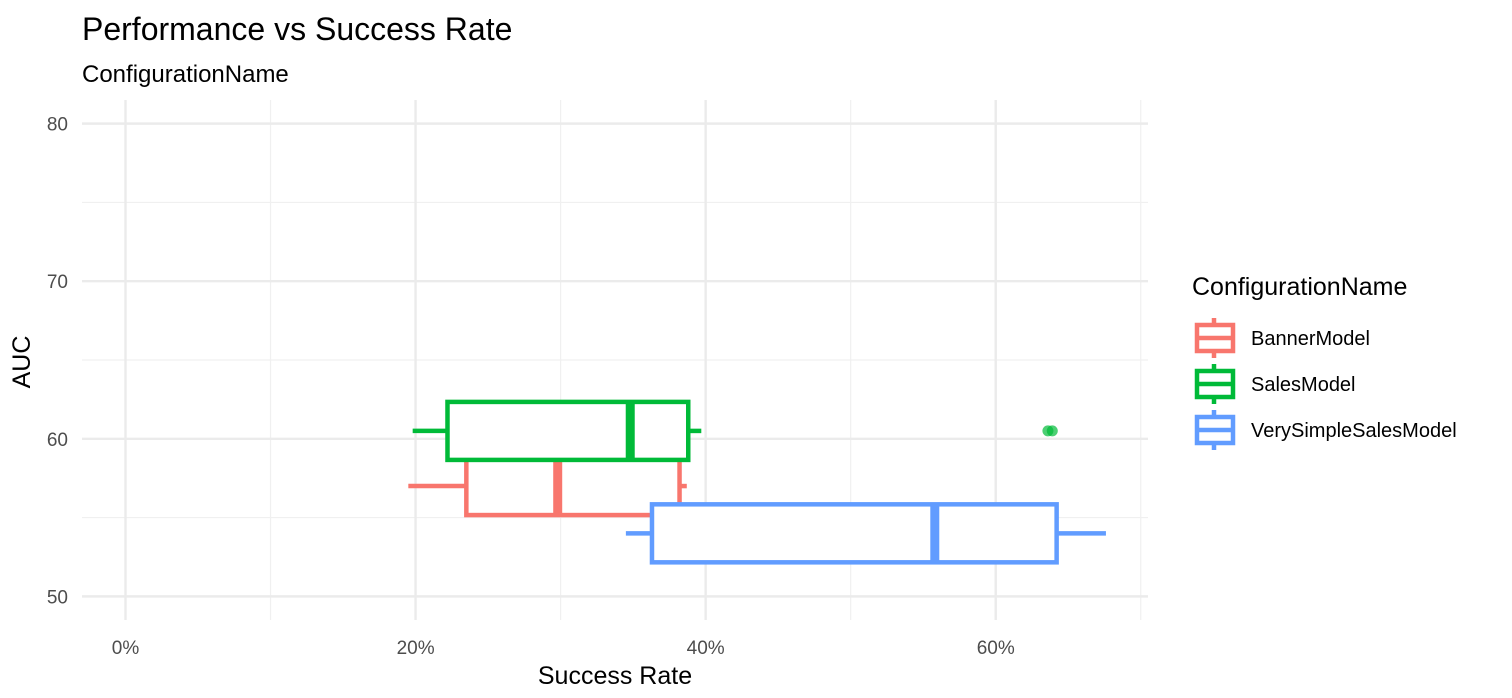 The height and width of the screenshot is (698, 1512). What do you see at coordinates (297, 29) in the screenshot?
I see `chart-title: Performance vs Success Rate` at bounding box center [297, 29].